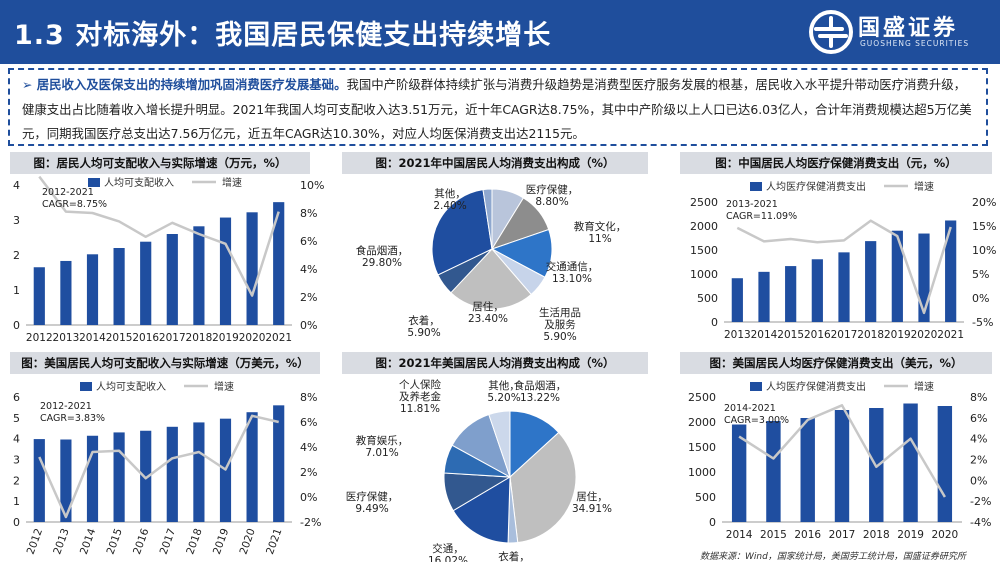 Image resolution: width=1000 pixels, height=562 pixels. Describe the element at coordinates (382, 256) in the screenshot. I see `pie-label: 食品烟酒， 29.80%` at that location.